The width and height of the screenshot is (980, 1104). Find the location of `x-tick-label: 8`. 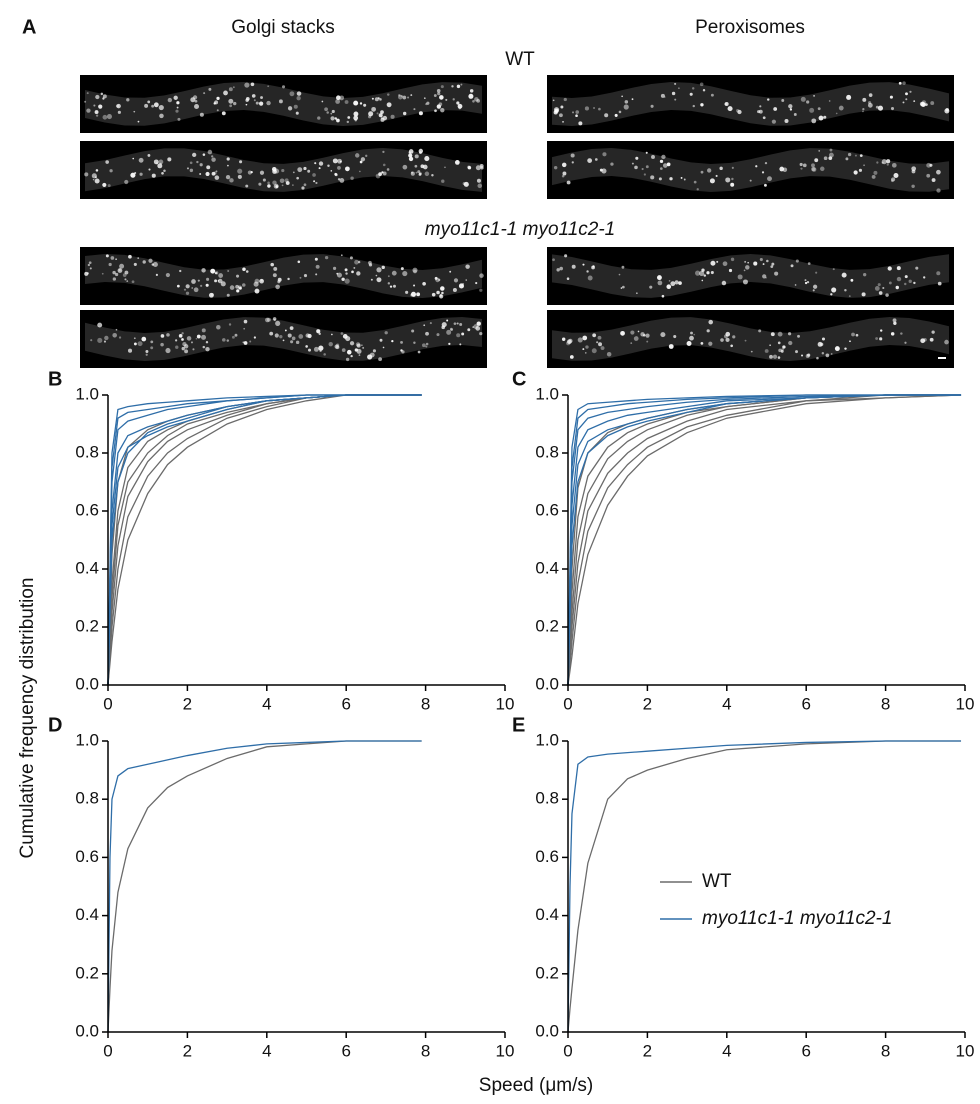

x-tick-label: 8 is located at coordinates (425, 703).